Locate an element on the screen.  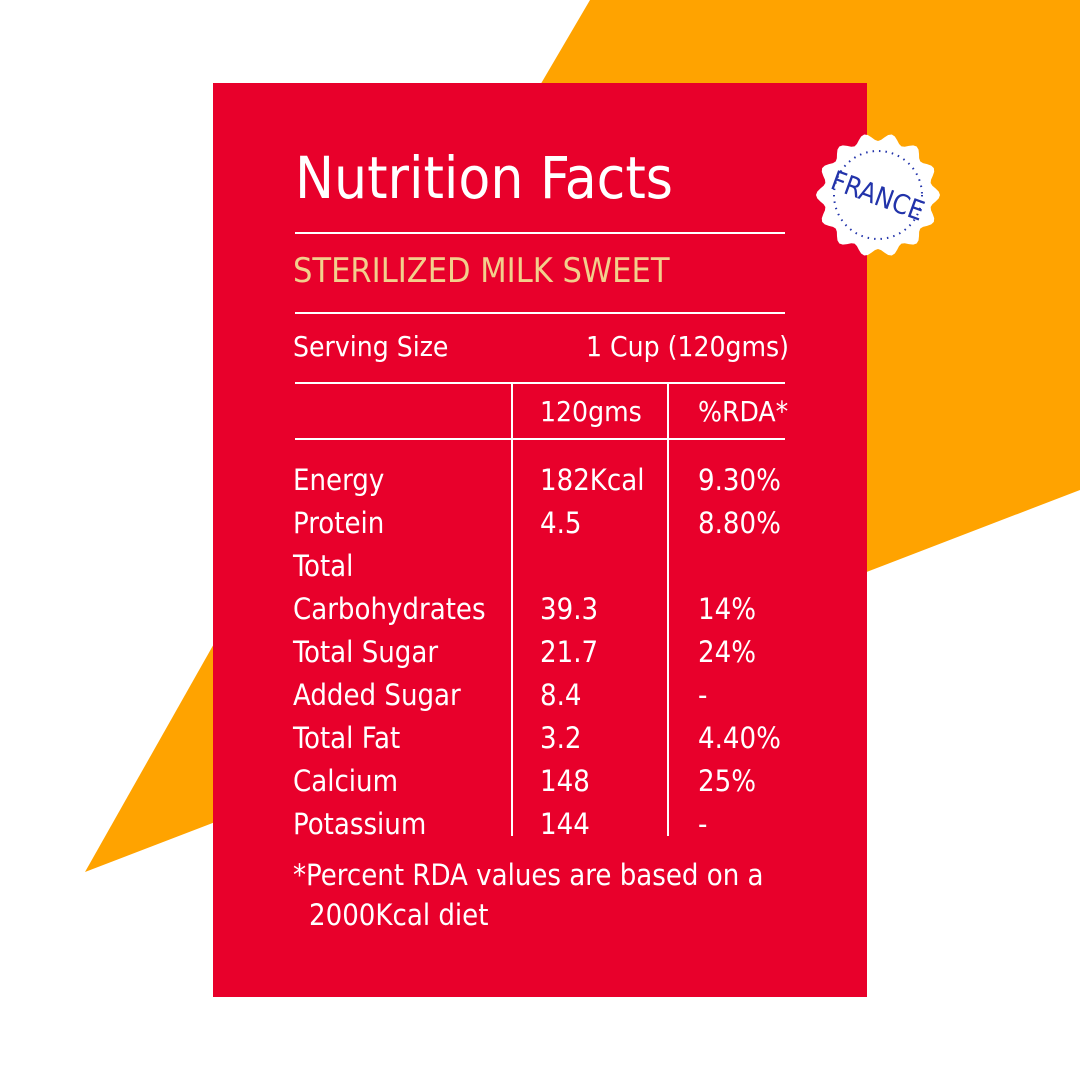
nutrient-rda: 25% is located at coordinates (727, 781).